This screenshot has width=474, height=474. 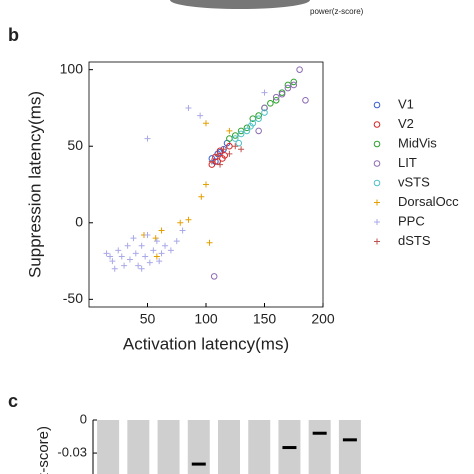 I want to click on caption: power(z-score), so click(x=337, y=11).